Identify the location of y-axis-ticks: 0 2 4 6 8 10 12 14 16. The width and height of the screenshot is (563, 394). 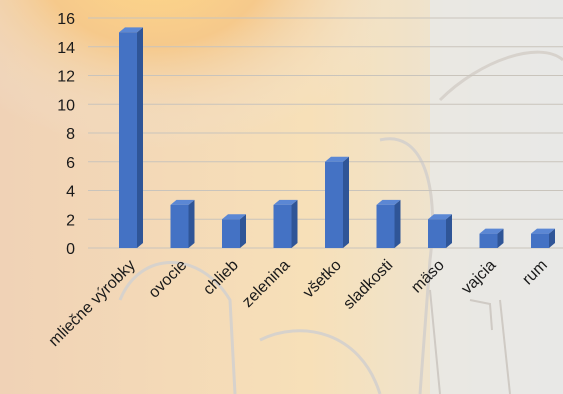
(66, 134).